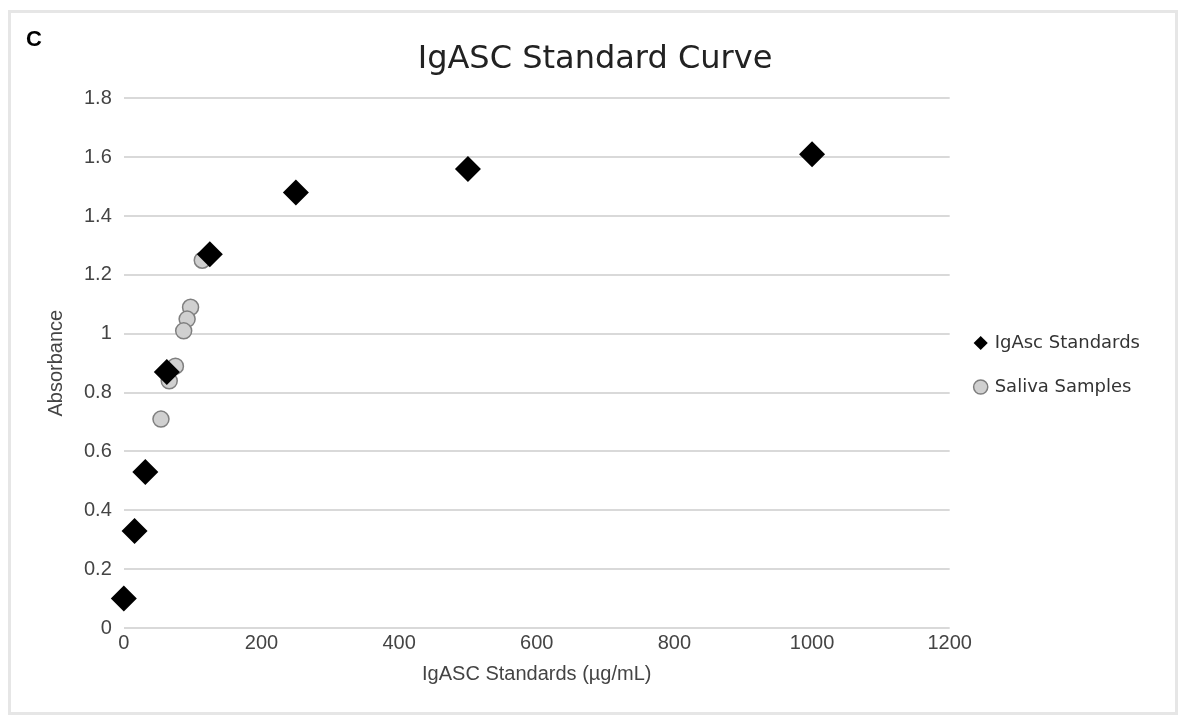  I want to click on x-tick-label: 400, so click(399, 641).